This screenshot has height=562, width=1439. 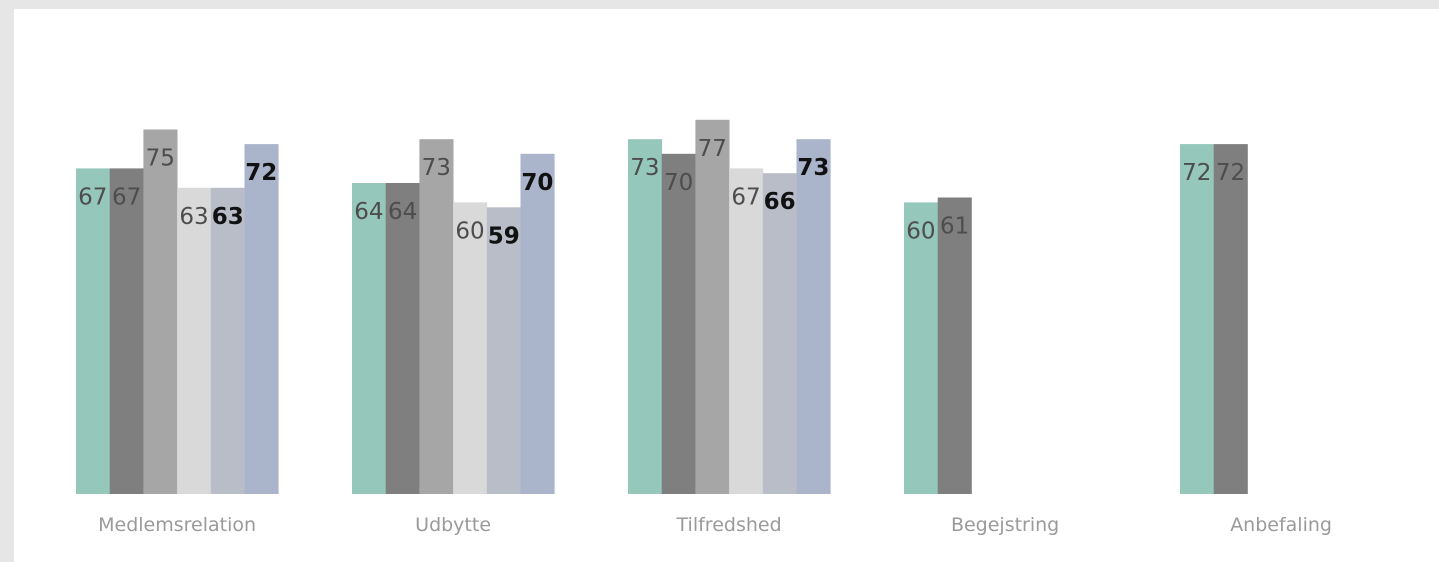 What do you see at coordinates (194, 341) in the screenshot?
I see `bar-medlemsrelation-s4` at bounding box center [194, 341].